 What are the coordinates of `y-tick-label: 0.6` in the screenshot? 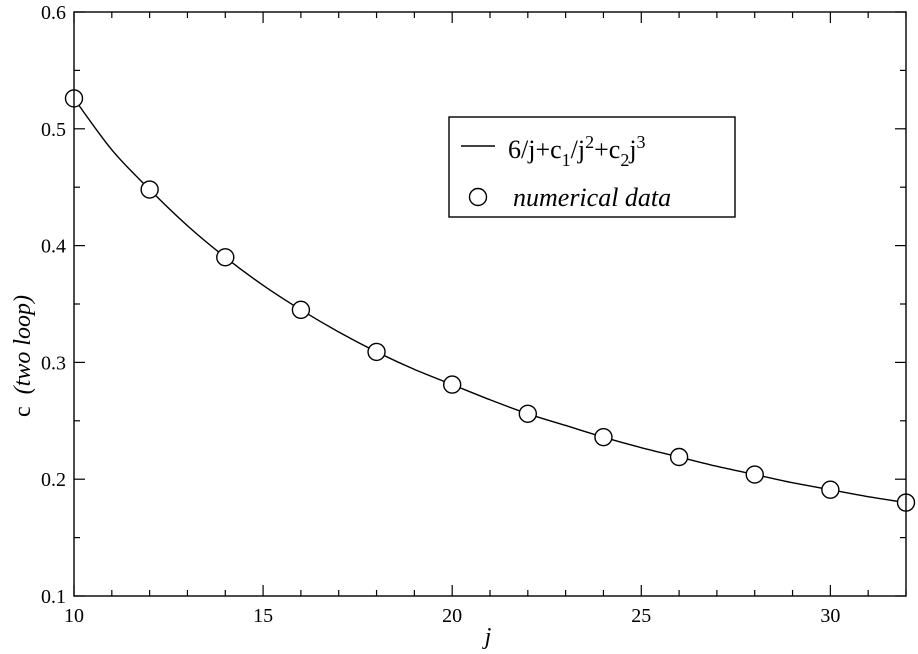 It's located at (53, 13).